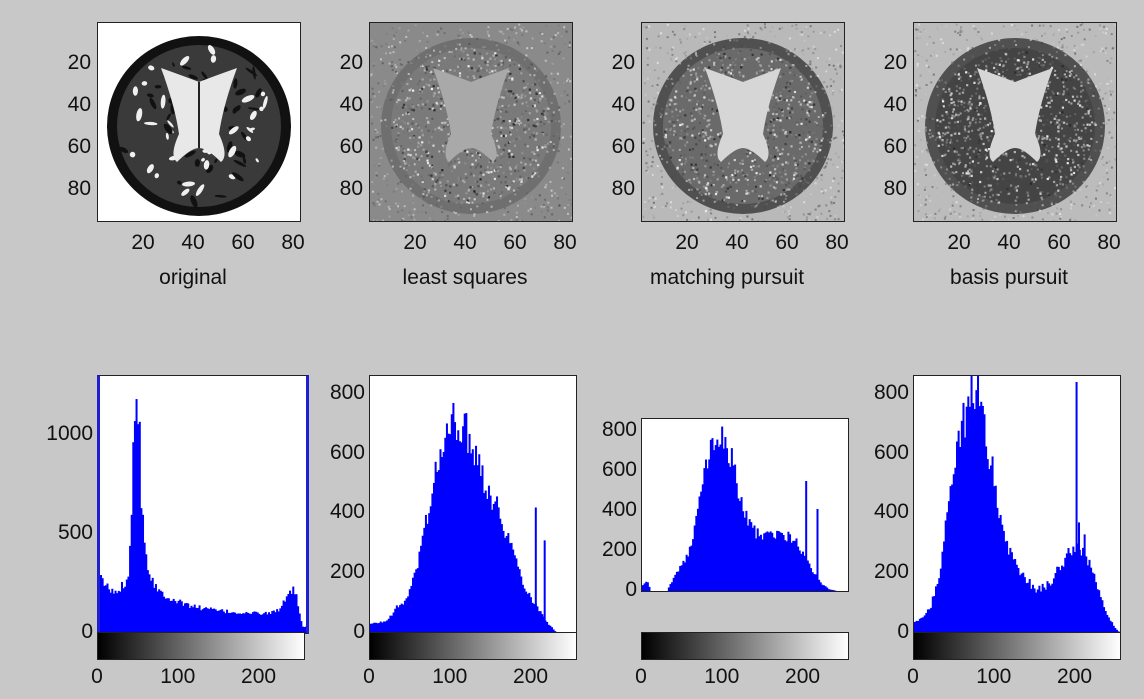 This screenshot has height=699, width=1144. I want to click on y-tick-label: 200, so click(891, 572).